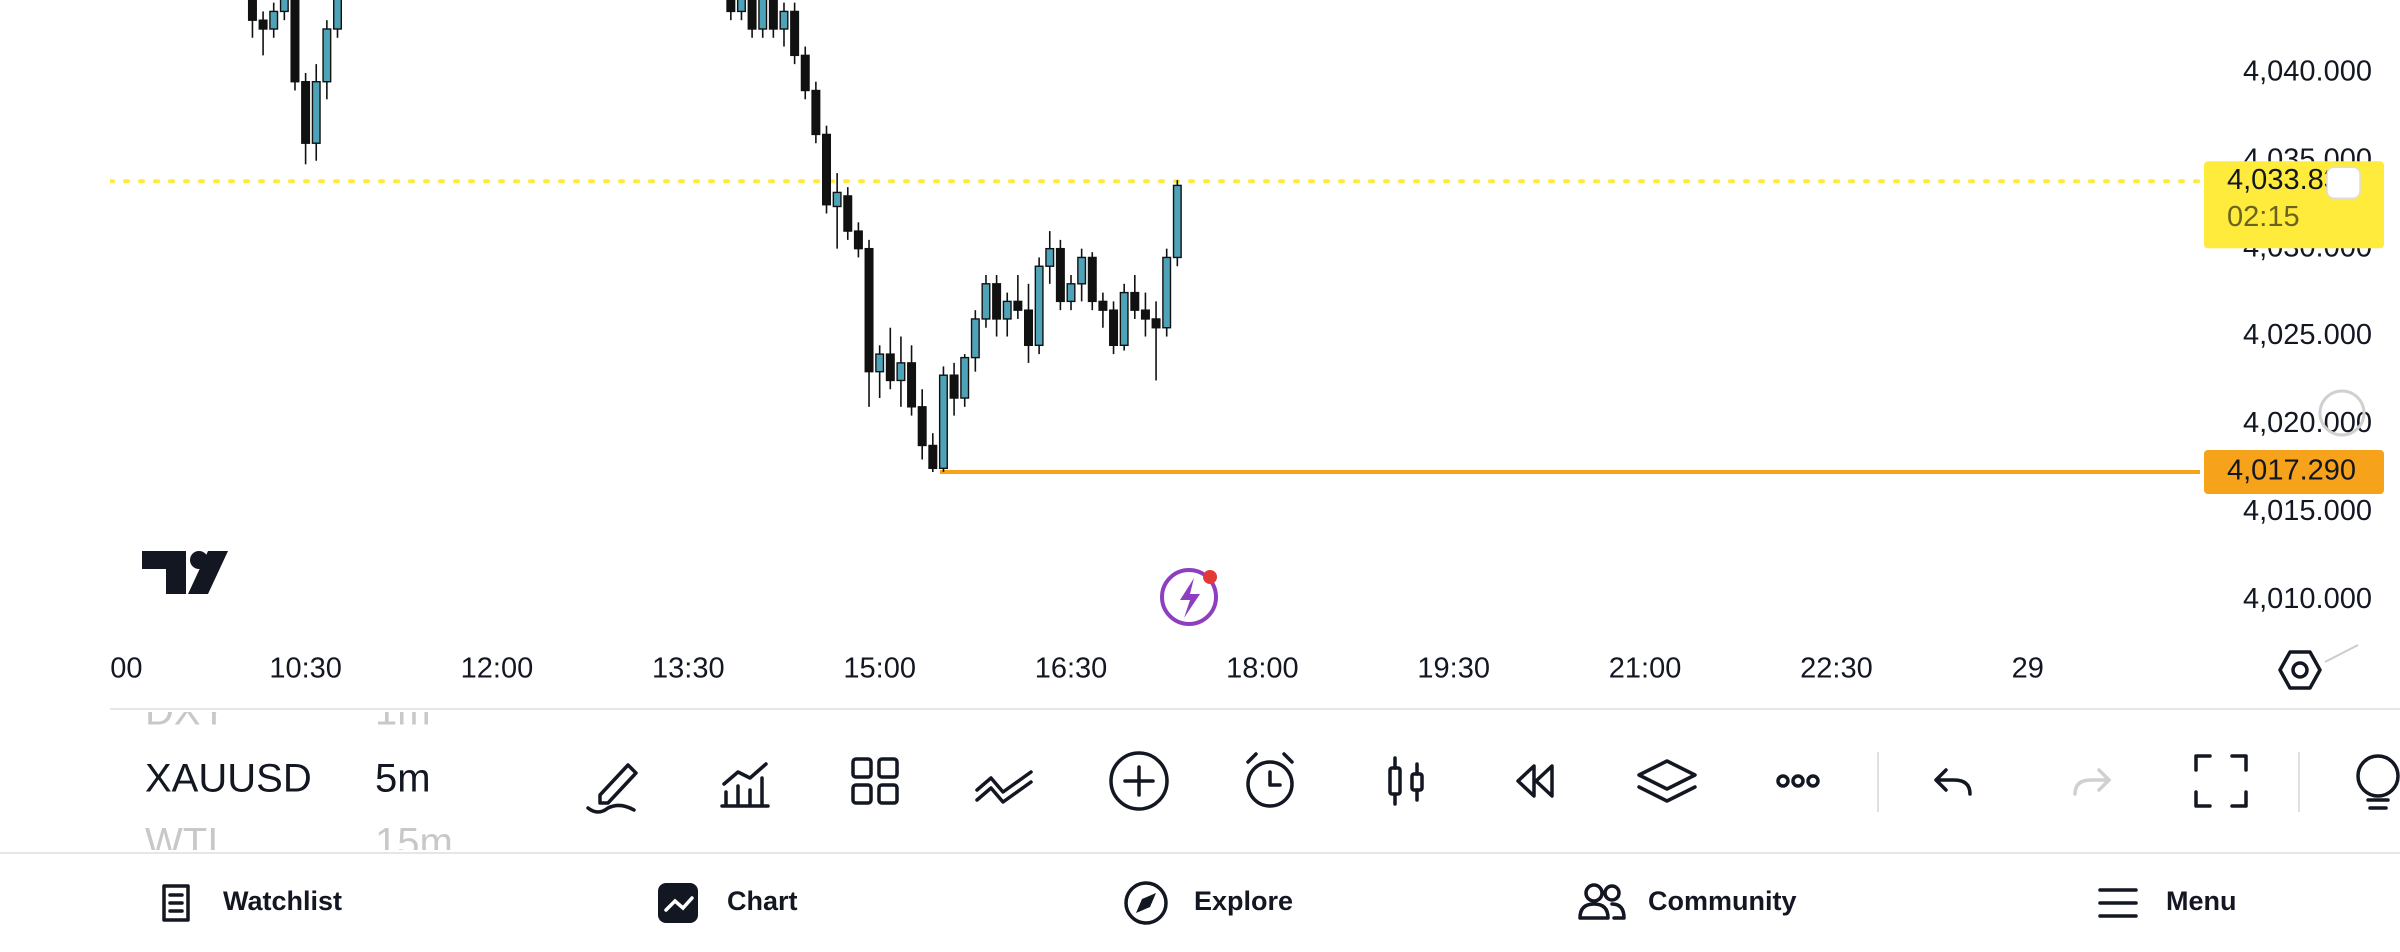 The image size is (2400, 952). I want to click on nav-community: Community, so click(1687, 901).